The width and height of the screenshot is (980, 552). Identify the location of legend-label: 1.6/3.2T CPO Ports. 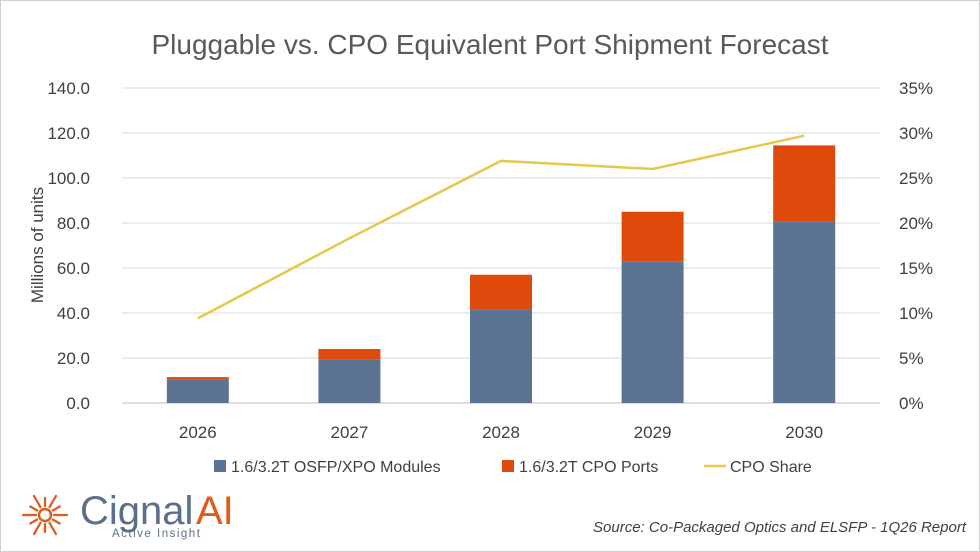
(588, 467).